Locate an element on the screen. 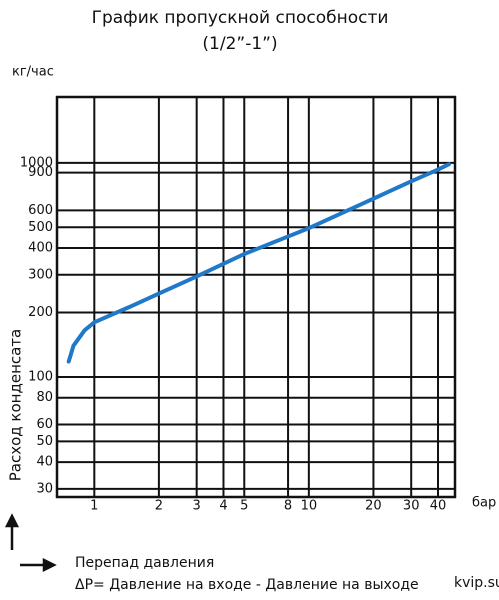  watermark: kvip.su is located at coordinates (476, 583).